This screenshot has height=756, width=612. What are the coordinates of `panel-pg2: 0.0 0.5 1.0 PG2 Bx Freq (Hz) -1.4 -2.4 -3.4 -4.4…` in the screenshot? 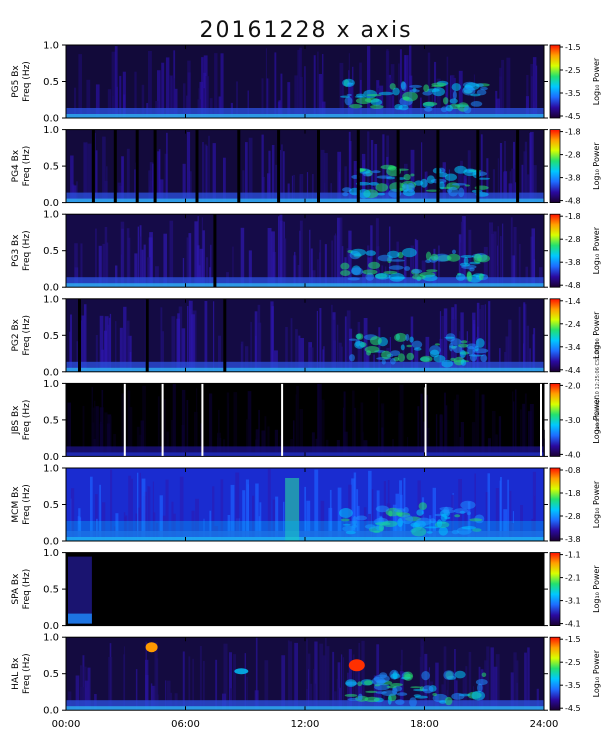 It's located at (306, 336).